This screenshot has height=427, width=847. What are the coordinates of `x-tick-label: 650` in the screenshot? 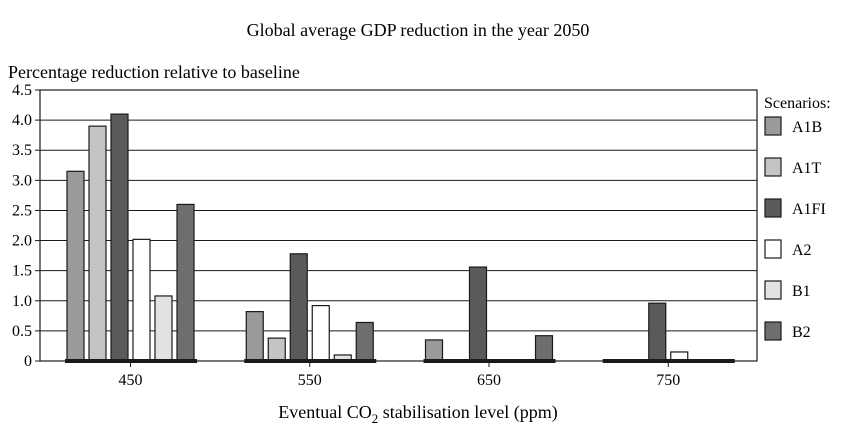 It's located at (489, 380).